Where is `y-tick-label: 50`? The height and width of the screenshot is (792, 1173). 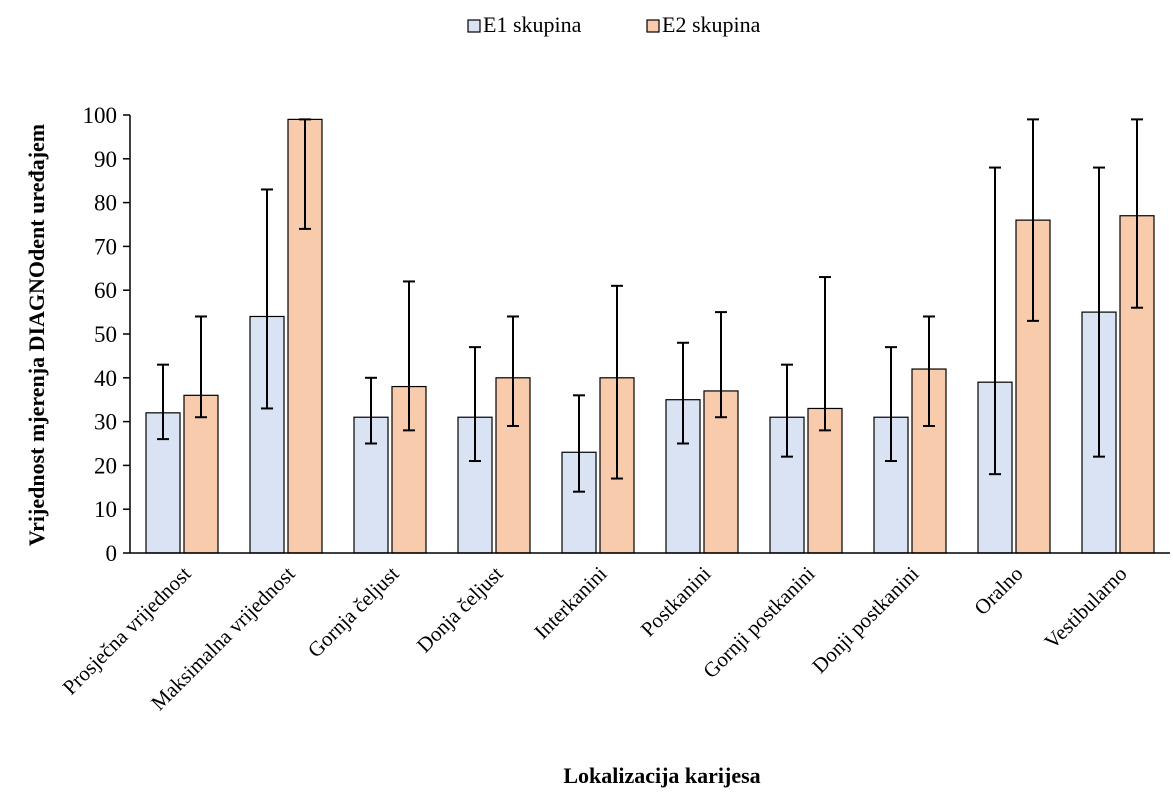
y-tick-label: 50 is located at coordinates (105, 334).